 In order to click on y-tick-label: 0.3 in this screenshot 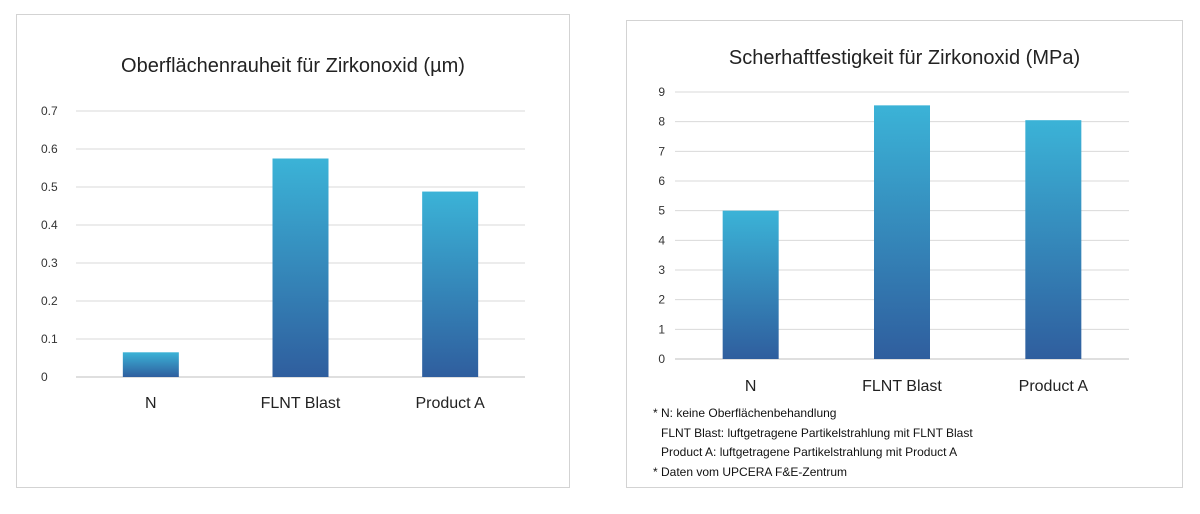, I will do `click(49, 263)`.